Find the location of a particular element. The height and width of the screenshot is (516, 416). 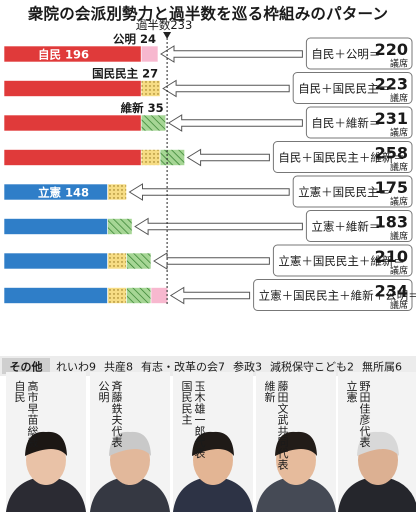

leader-party-3: 国 is located at coordinates (187, 386).